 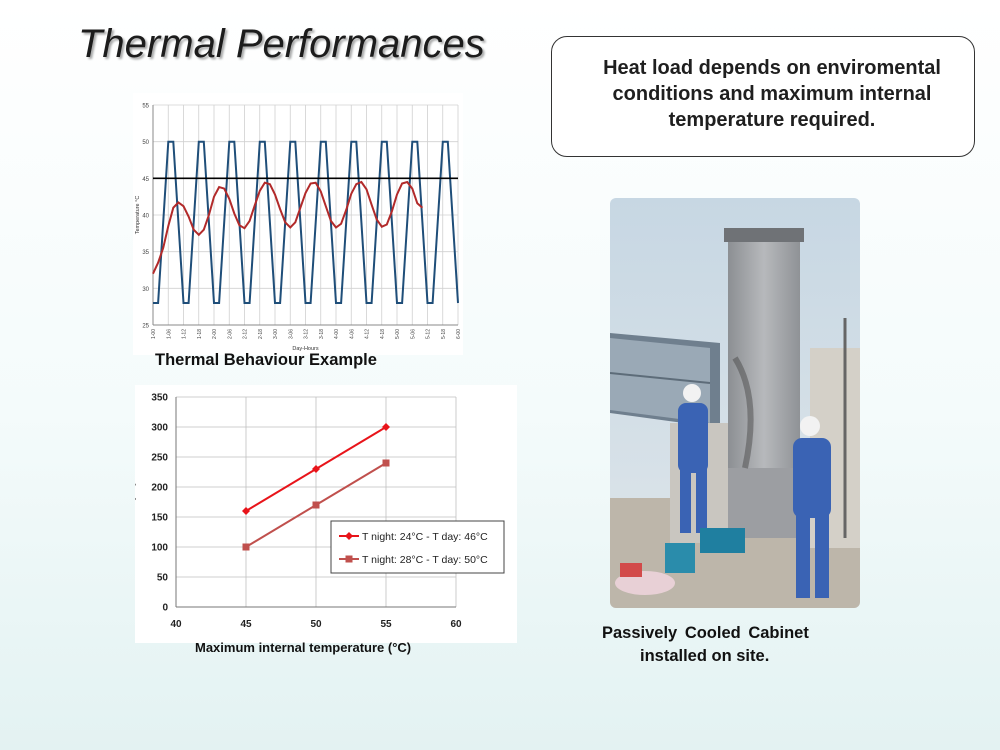 What do you see at coordinates (322, 334) in the screenshot?
I see `thermal-xtick-label: 3-18` at bounding box center [322, 334].